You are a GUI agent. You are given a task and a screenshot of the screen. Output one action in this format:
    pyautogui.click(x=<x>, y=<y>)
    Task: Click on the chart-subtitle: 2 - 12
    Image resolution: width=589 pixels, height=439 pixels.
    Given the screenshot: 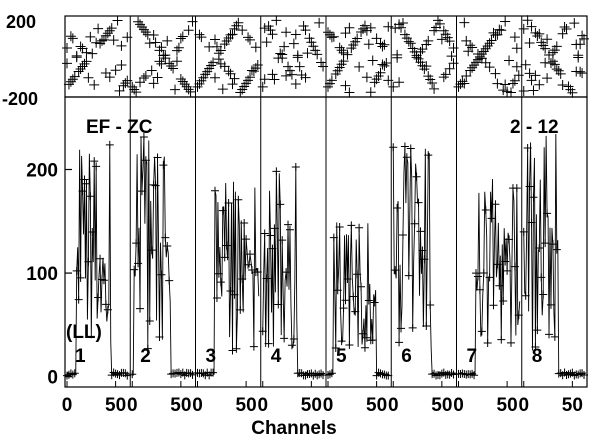 What is the action you would take?
    pyautogui.click(x=534, y=127)
    